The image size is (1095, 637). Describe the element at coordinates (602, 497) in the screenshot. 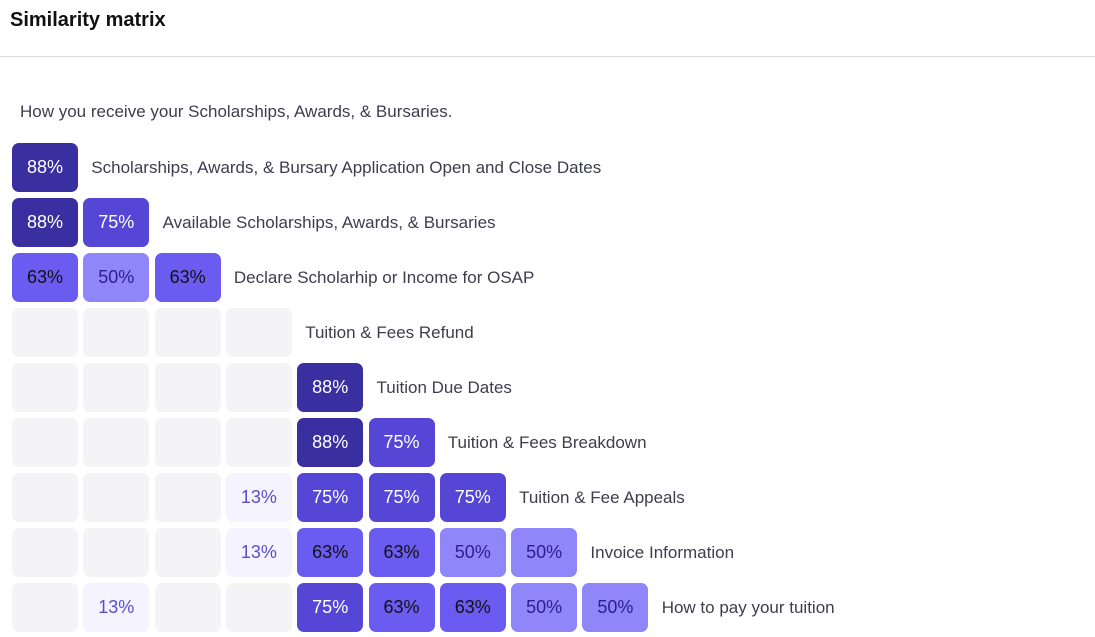

I see `matrix-row-label: Tuition & Fee Appeals` at that location.